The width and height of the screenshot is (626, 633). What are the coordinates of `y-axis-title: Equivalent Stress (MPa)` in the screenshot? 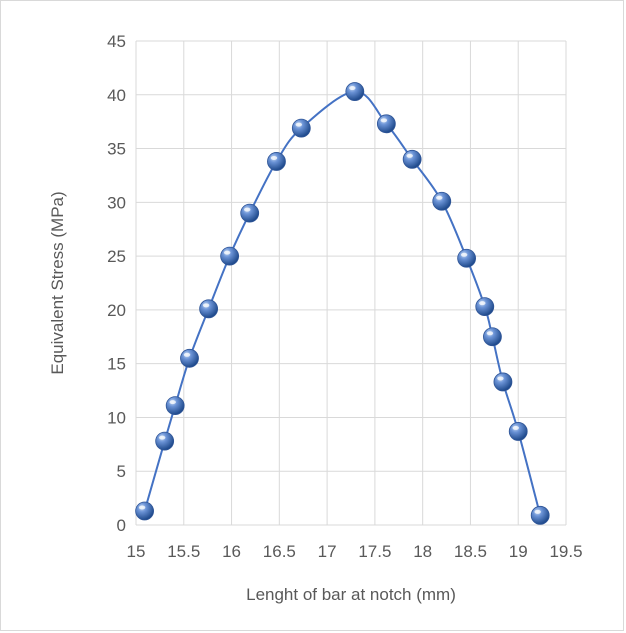 It's located at (57, 282).